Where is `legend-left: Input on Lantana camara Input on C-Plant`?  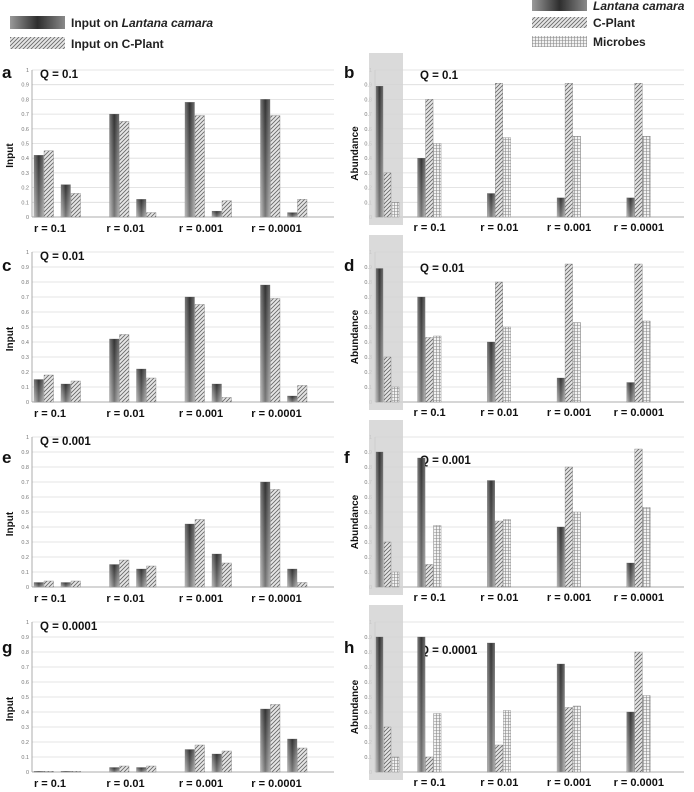
legend-left: Input on Lantana camara Input on C-Plant is located at coordinates (111, 33).